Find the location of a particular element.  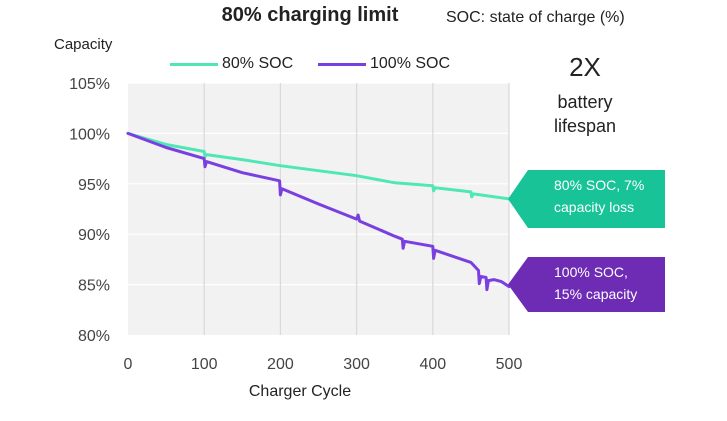

callout-80-soc-line2: capacity loss is located at coordinates (594, 207).